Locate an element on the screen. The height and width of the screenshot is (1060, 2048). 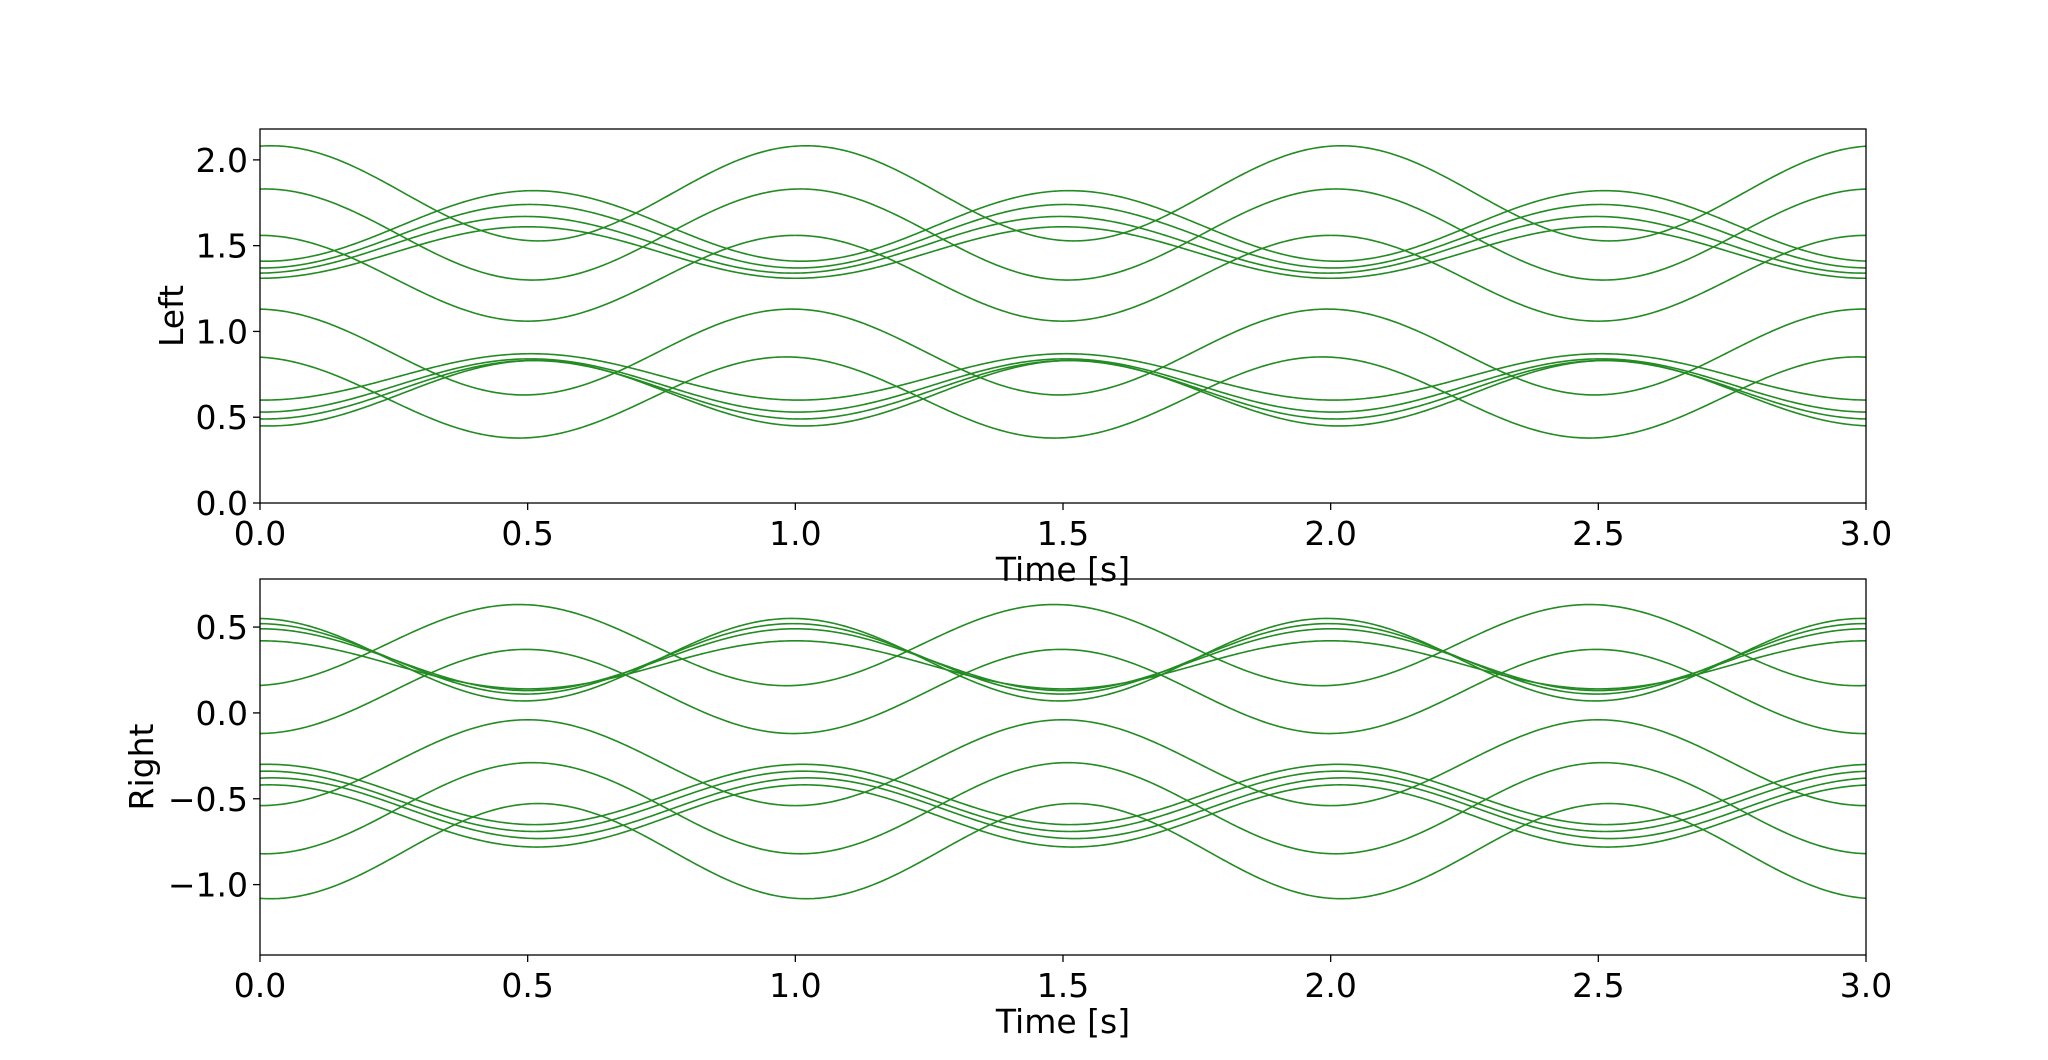
top-x-ticks: 0.0 0.5 1.0 1.5 2.0 2.5 3.0 is located at coordinates (1063, 528).